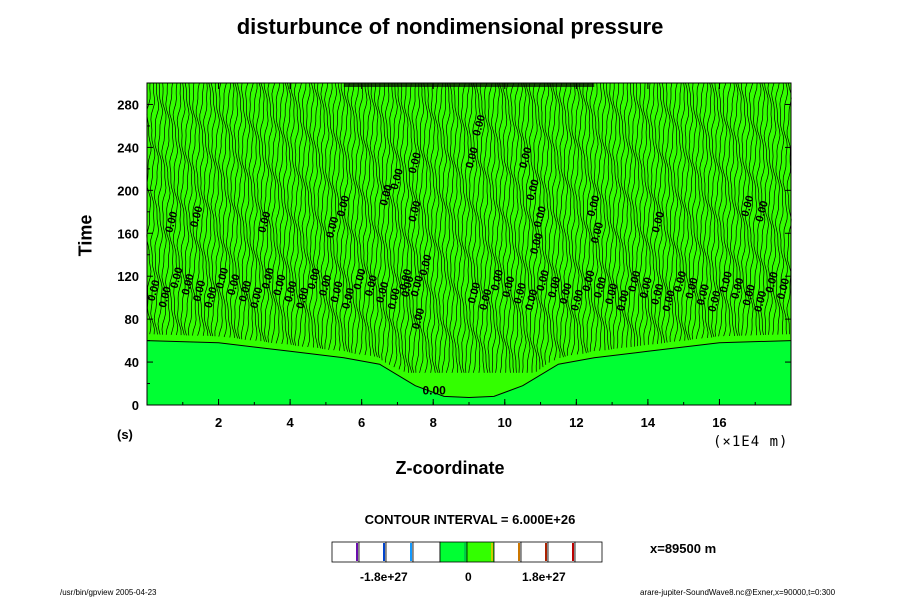 The height and width of the screenshot is (600, 900). Describe the element at coordinates (505, 422) in the screenshot. I see `x-tick-label: 10` at that location.